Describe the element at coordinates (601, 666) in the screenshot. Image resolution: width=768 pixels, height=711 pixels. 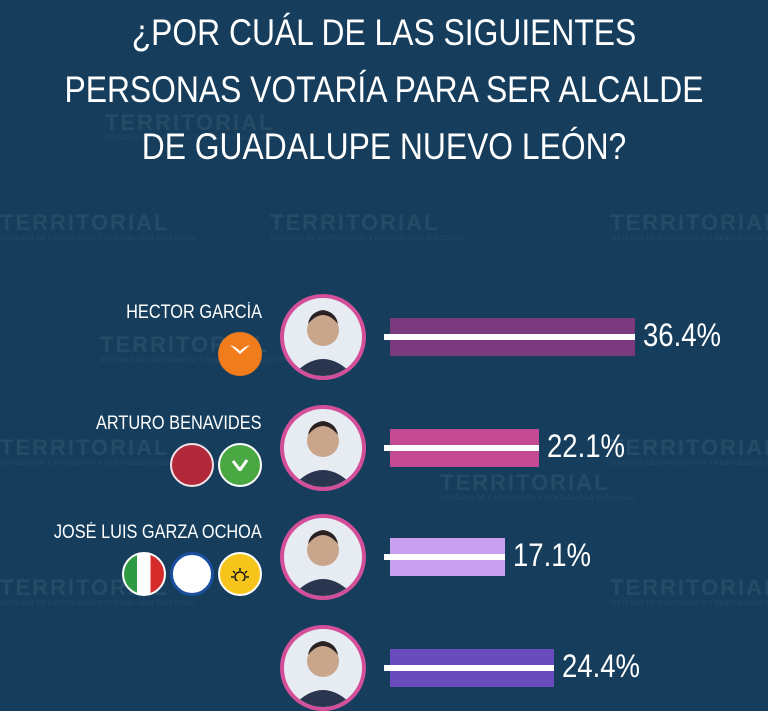
I see `value-label: 24.4%` at that location.